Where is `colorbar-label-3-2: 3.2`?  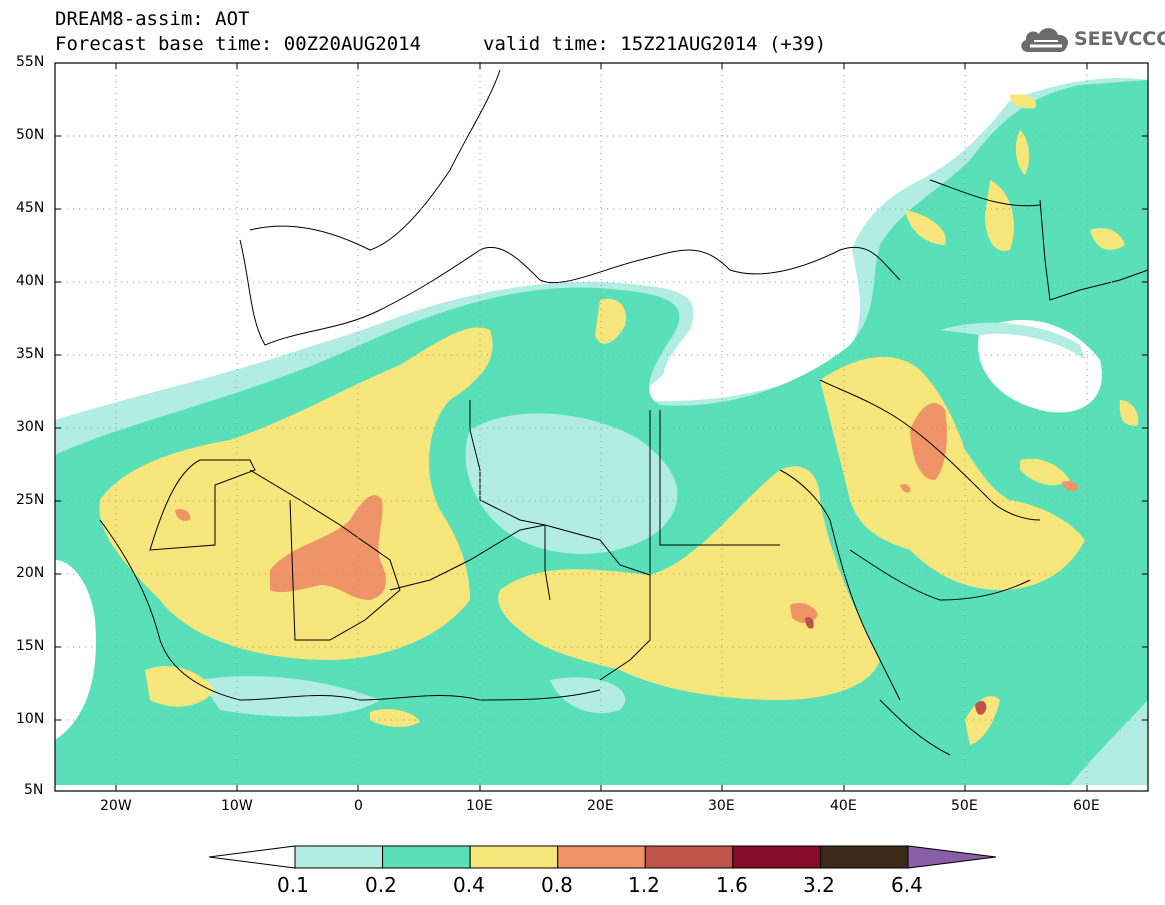 colorbar-label-3-2: 3.2 is located at coordinates (819, 885).